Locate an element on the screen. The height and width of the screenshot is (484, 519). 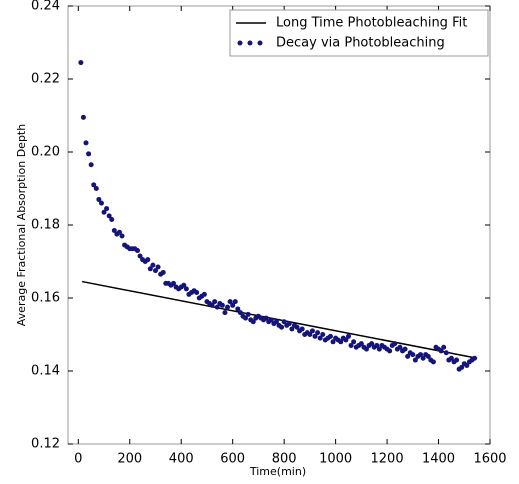
legend-label: Decay via Photobleaching is located at coordinates (360, 43).